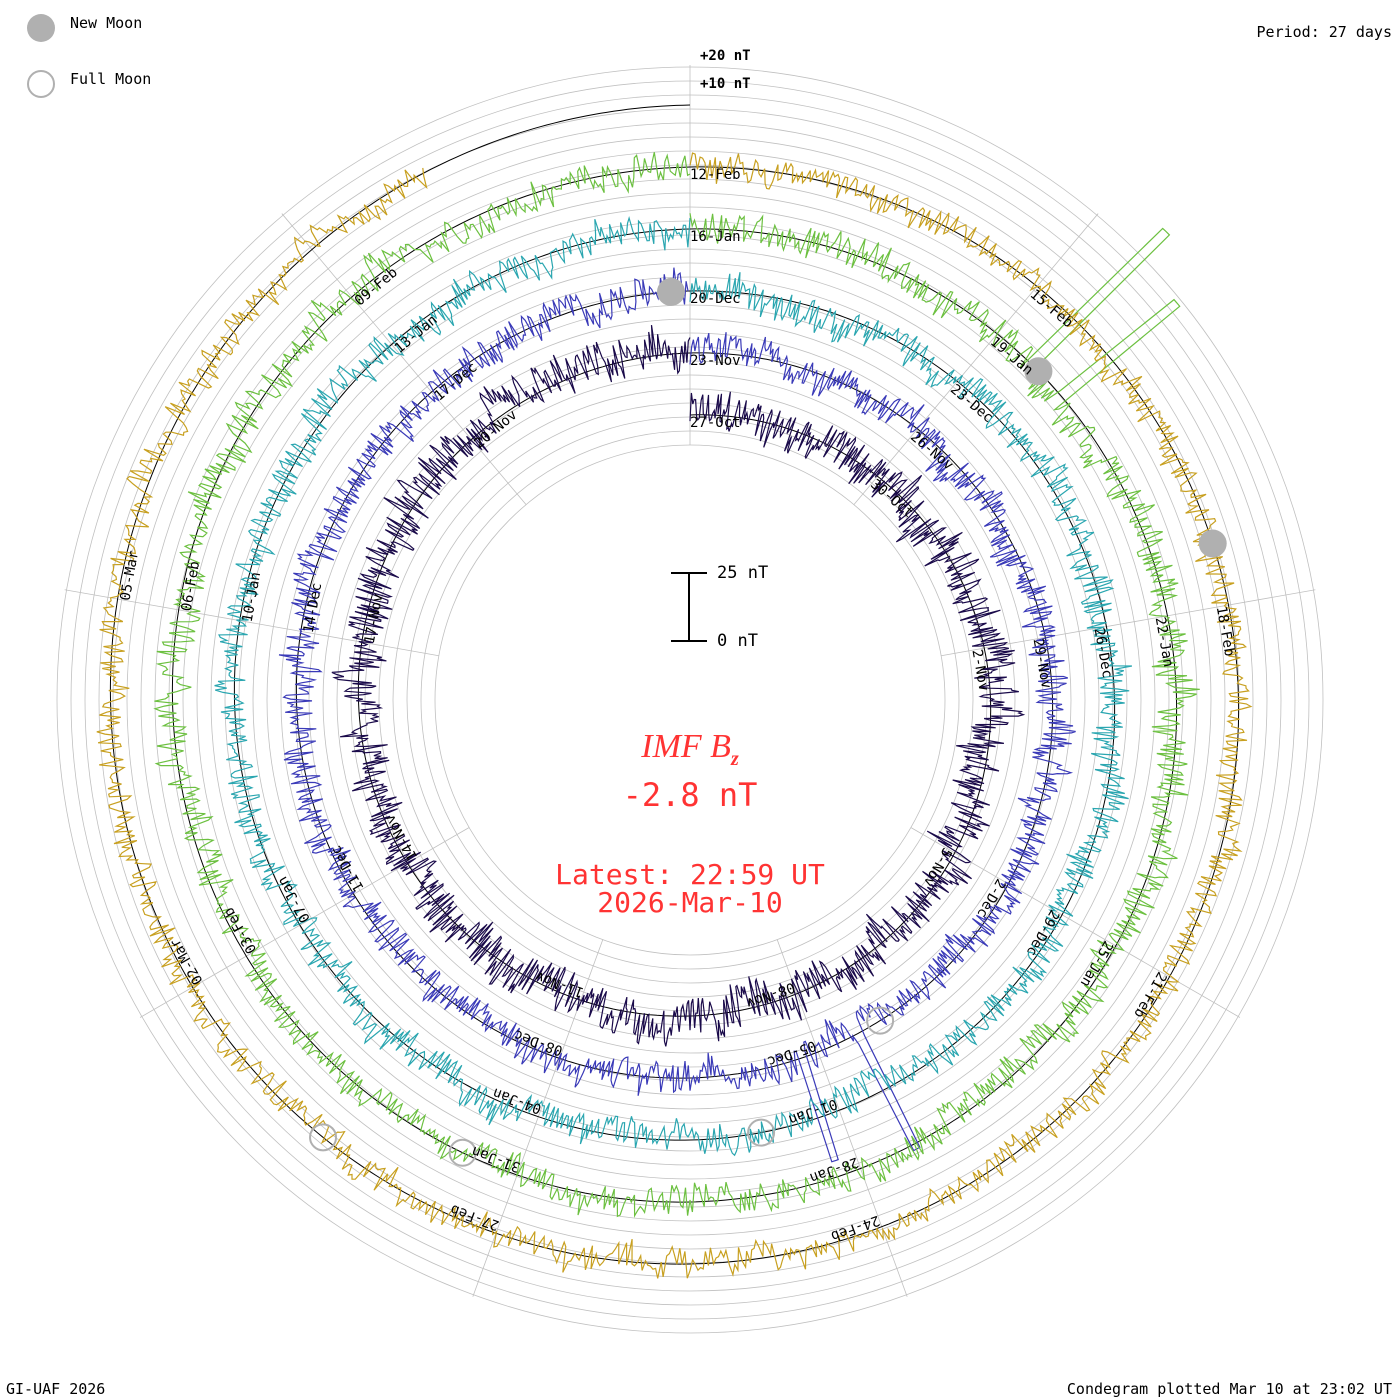  Describe the element at coordinates (474, 1217) in the screenshot. I see `date-label: 27-Feb` at that location.